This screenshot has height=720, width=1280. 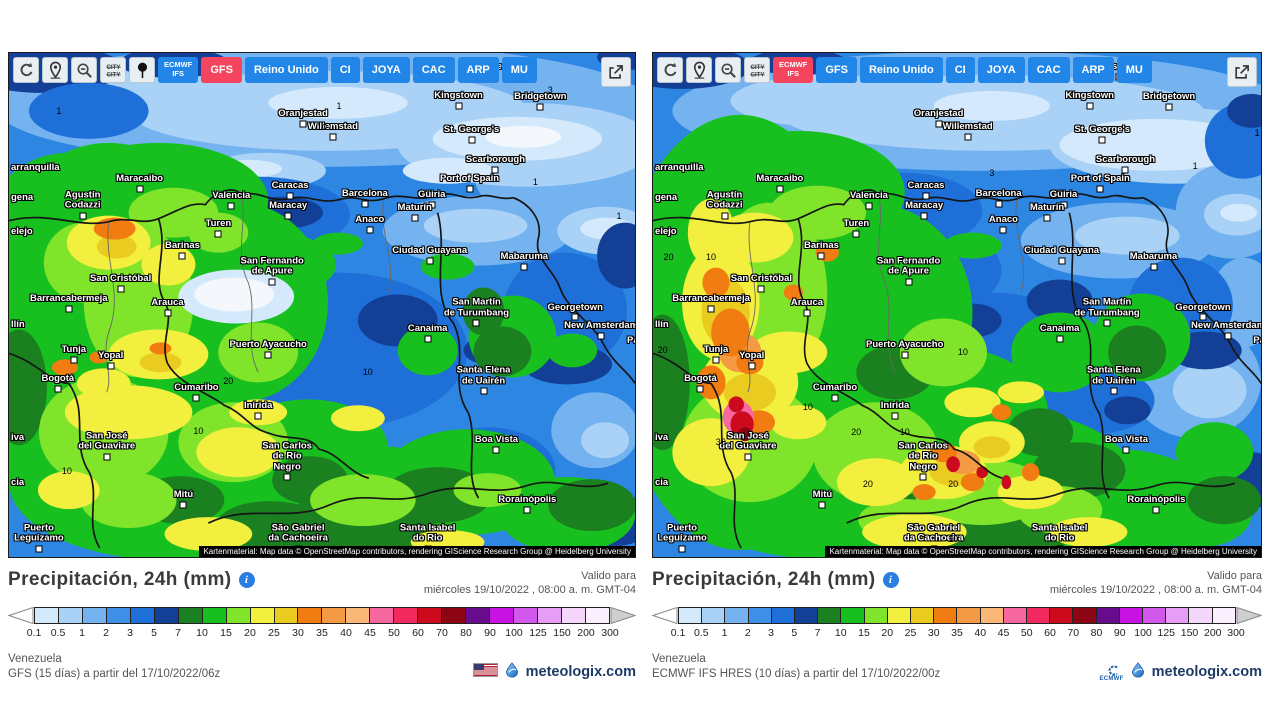 I want to click on city-label: San Fernando de Apure, so click(x=272, y=266).